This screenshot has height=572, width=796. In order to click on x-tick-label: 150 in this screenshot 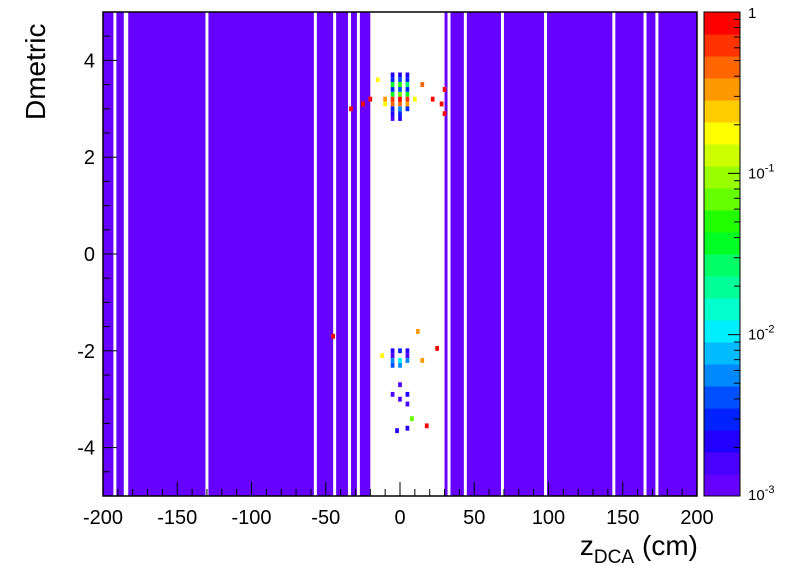, I will do `click(622, 518)`.